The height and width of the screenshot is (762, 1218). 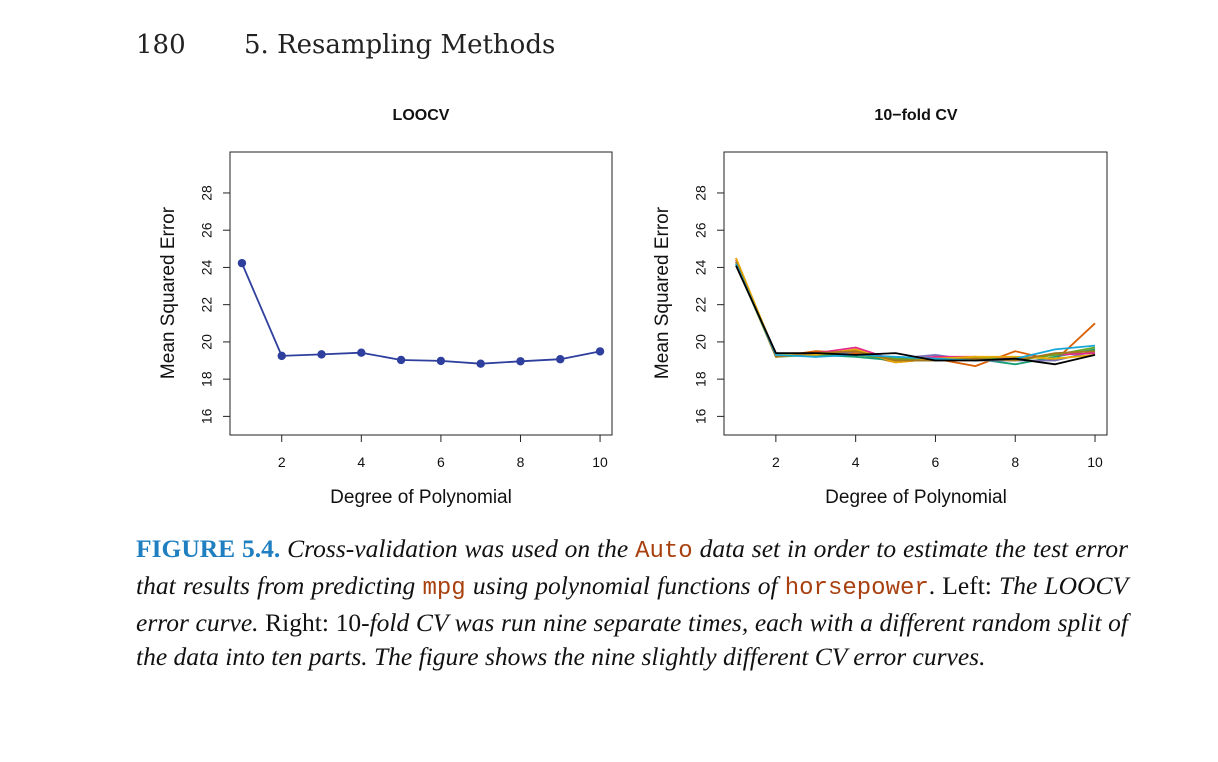 What do you see at coordinates (444, 588) in the screenshot?
I see `code-mpg: mpg` at bounding box center [444, 588].